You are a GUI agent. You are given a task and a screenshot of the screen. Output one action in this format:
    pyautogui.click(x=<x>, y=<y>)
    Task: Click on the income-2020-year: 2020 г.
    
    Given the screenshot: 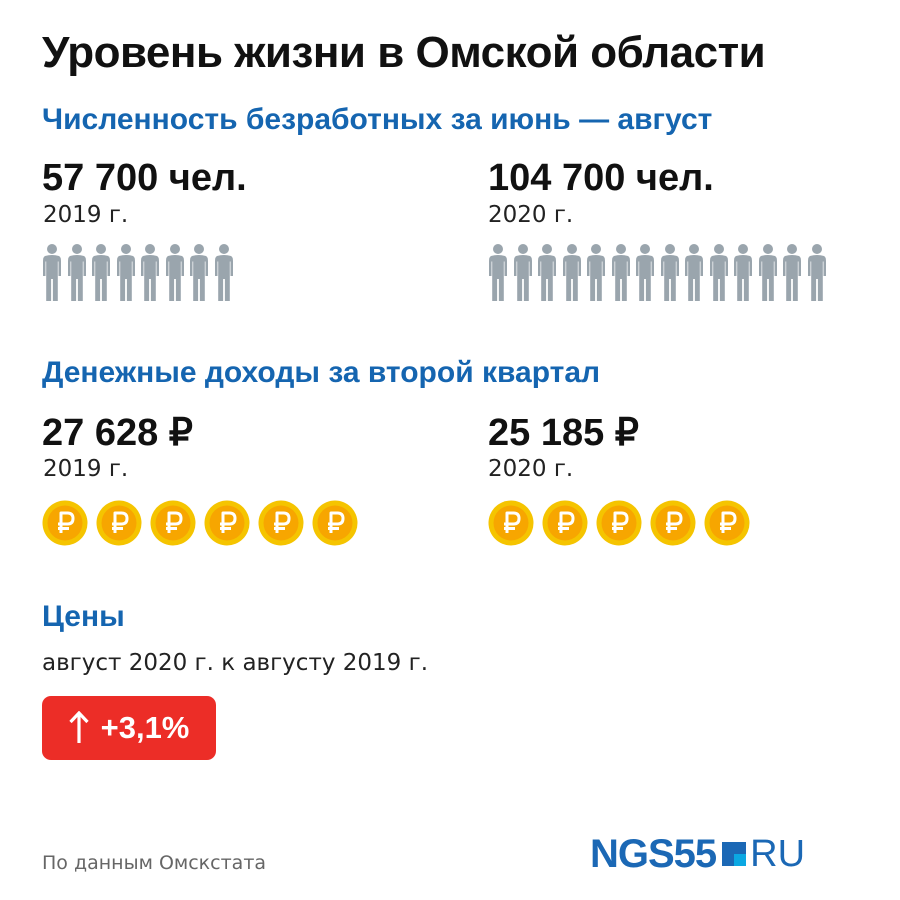 What is the action you would take?
    pyautogui.click(x=531, y=469)
    